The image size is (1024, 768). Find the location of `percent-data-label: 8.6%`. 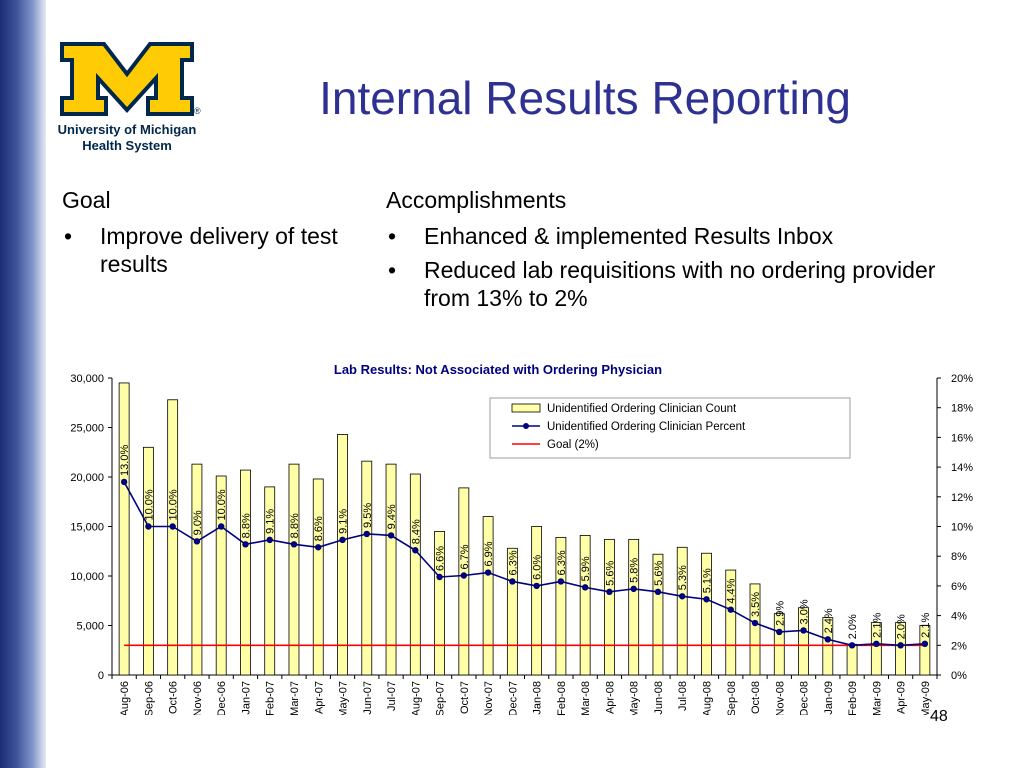

percent-data-label: 8.6% is located at coordinates (319, 528).